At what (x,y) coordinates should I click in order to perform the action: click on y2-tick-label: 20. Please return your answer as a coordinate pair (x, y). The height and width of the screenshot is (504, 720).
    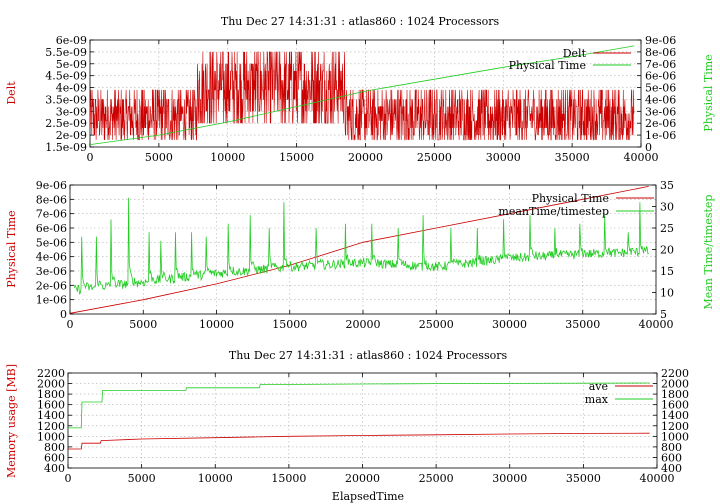
    Looking at the image, I should click on (667, 250).